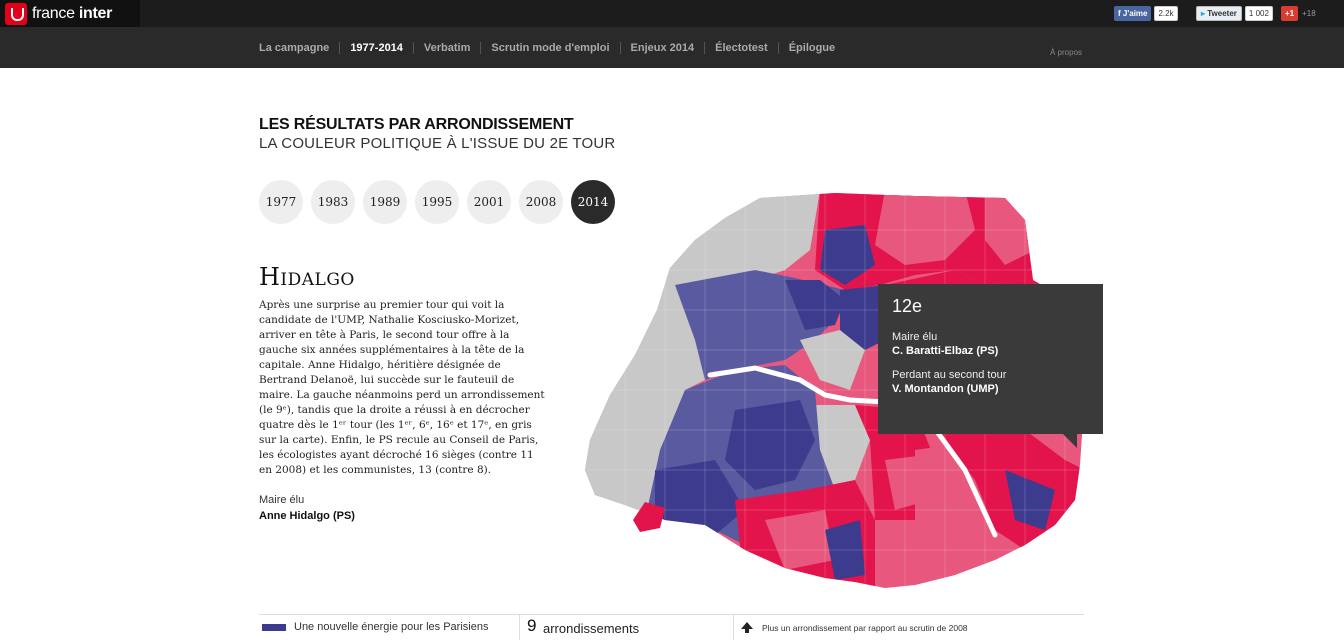 The image size is (1344, 640). What do you see at coordinates (274, 627) in the screenshot?
I see `legend-swatch` at bounding box center [274, 627].